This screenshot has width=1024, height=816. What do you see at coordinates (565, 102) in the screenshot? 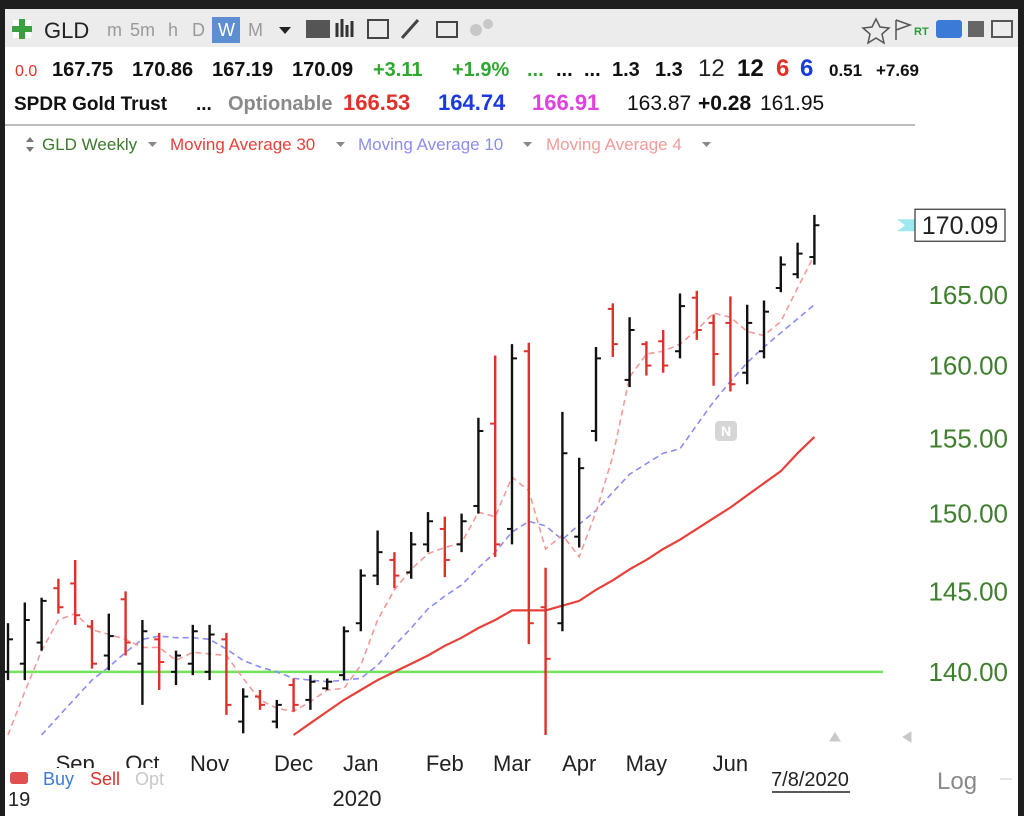
I see `quote-field: 166.91` at bounding box center [565, 102].